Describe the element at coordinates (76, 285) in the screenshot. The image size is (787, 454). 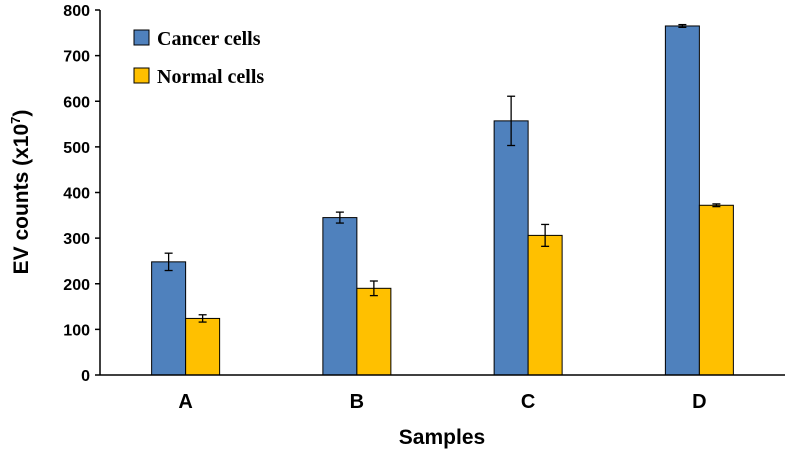
I see `y-tick-label: 200` at that location.